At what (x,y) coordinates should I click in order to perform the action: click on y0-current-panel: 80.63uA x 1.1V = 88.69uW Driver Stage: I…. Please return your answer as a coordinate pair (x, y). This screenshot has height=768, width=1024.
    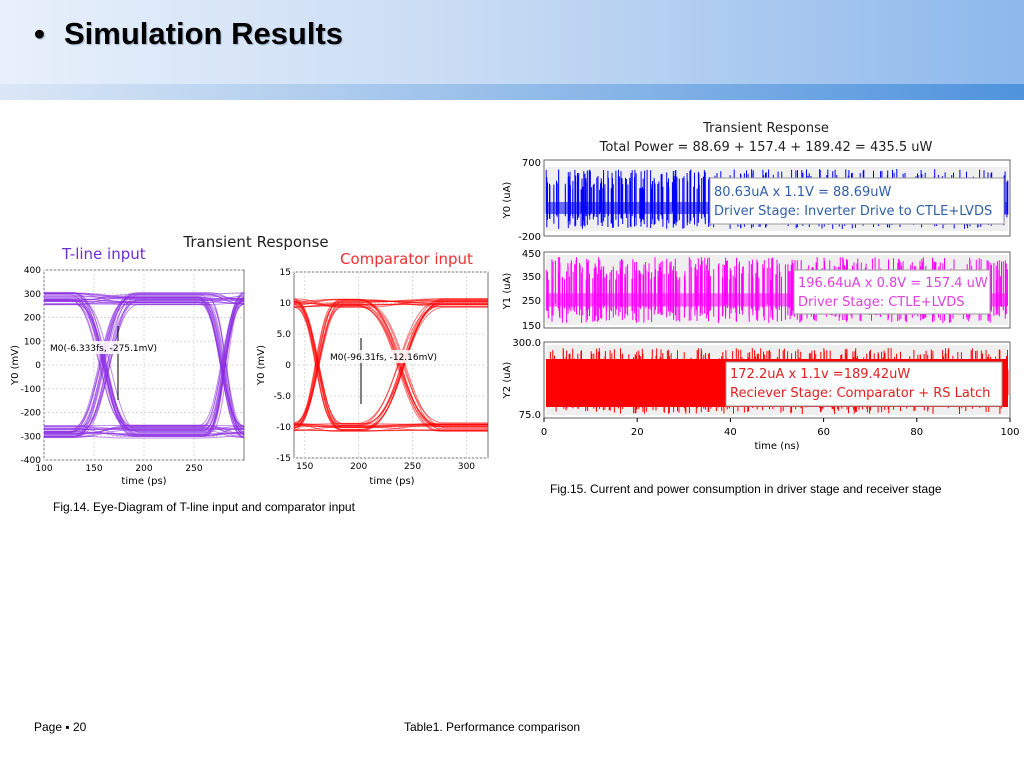
    Looking at the image, I should click on (756, 200).